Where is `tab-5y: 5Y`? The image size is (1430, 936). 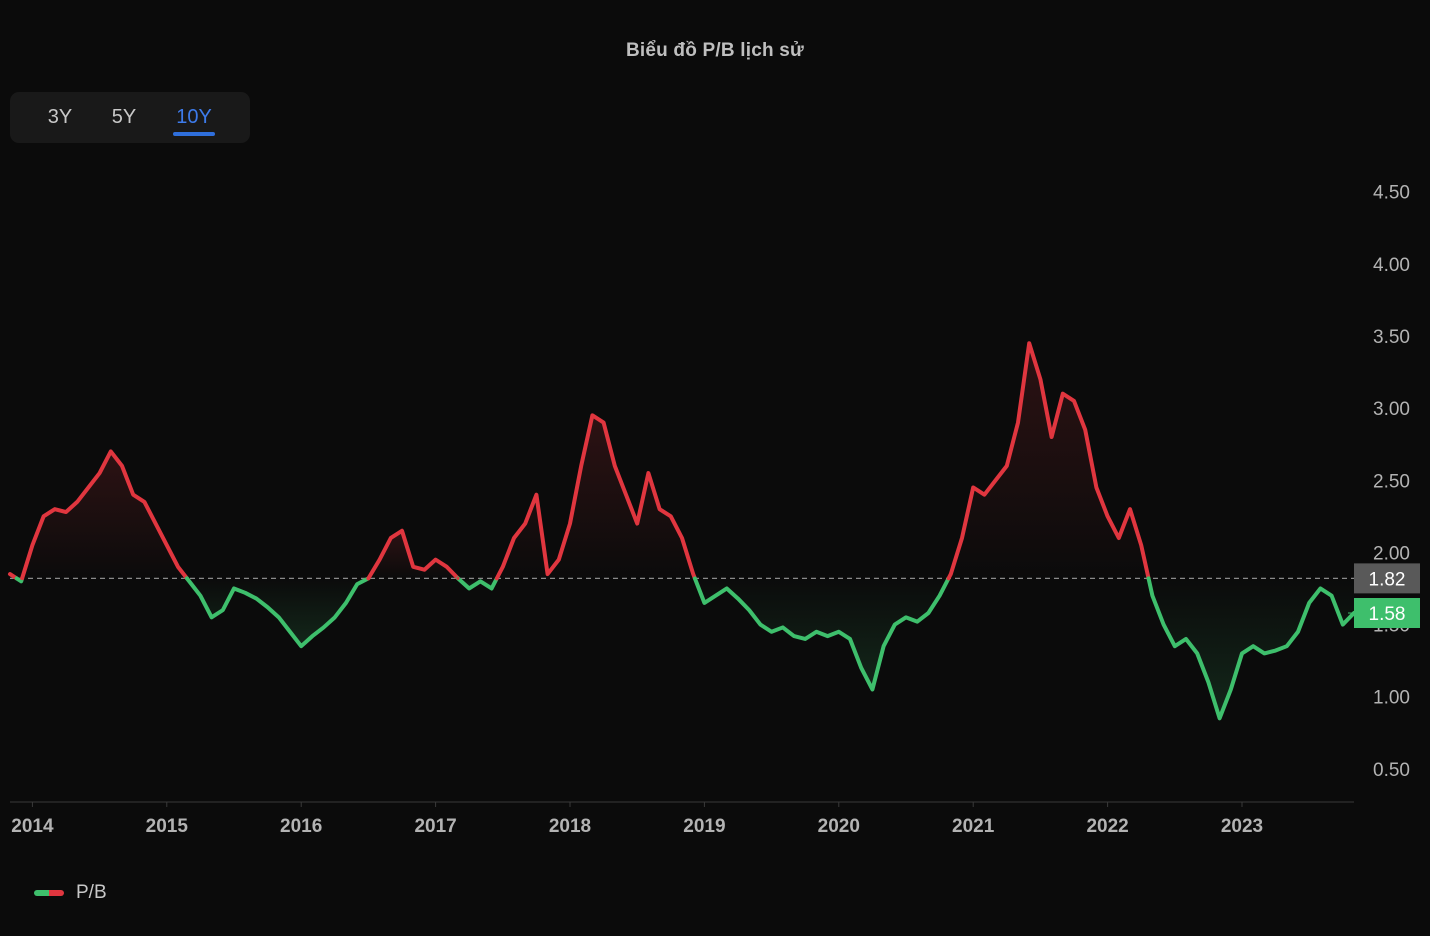 tab-5y: 5Y is located at coordinates (124, 119).